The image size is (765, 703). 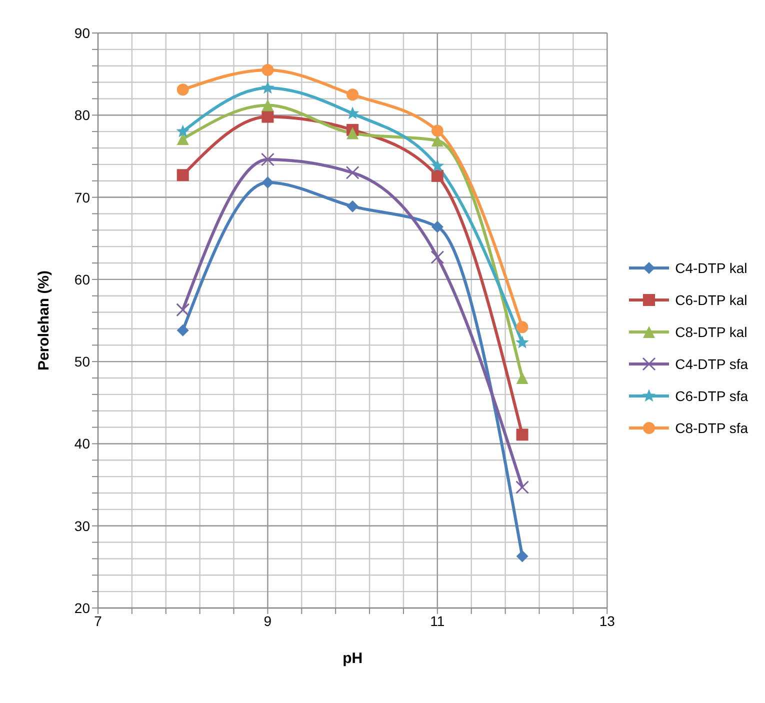 What do you see at coordinates (82, 115) in the screenshot?
I see `y-tick-label: 80` at bounding box center [82, 115].